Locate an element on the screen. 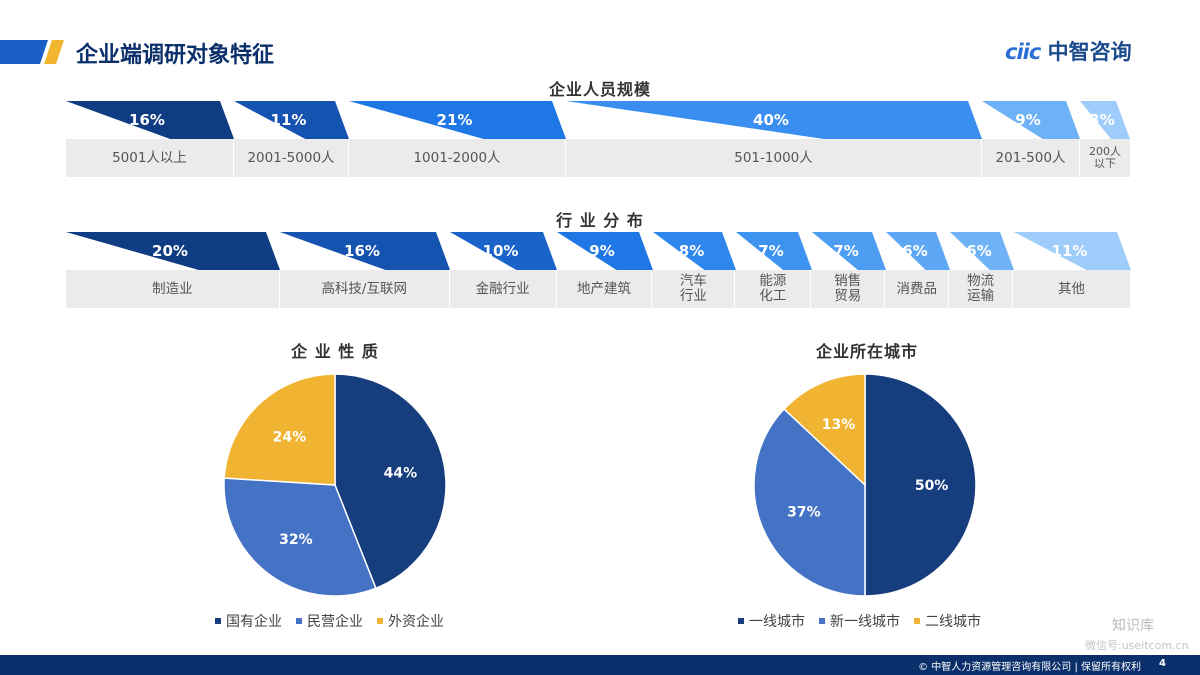 This screenshot has width=1200, height=675. company-logo: ciic 中智咨询 is located at coordinates (1068, 51).